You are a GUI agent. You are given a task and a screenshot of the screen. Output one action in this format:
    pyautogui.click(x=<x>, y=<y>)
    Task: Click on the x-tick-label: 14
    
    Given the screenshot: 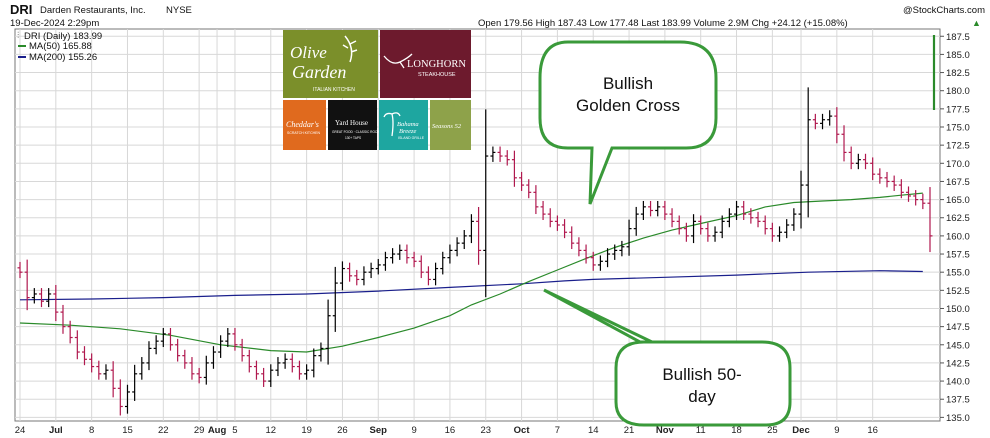 What is the action you would take?
    pyautogui.click(x=593, y=430)
    